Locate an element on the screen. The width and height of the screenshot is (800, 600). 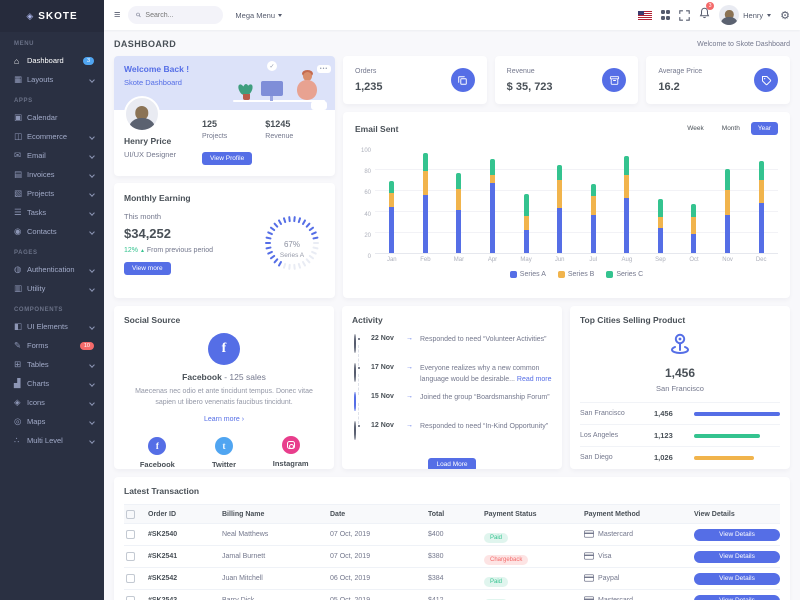
payment-method-name: Paypal is located at coordinates (609, 578).